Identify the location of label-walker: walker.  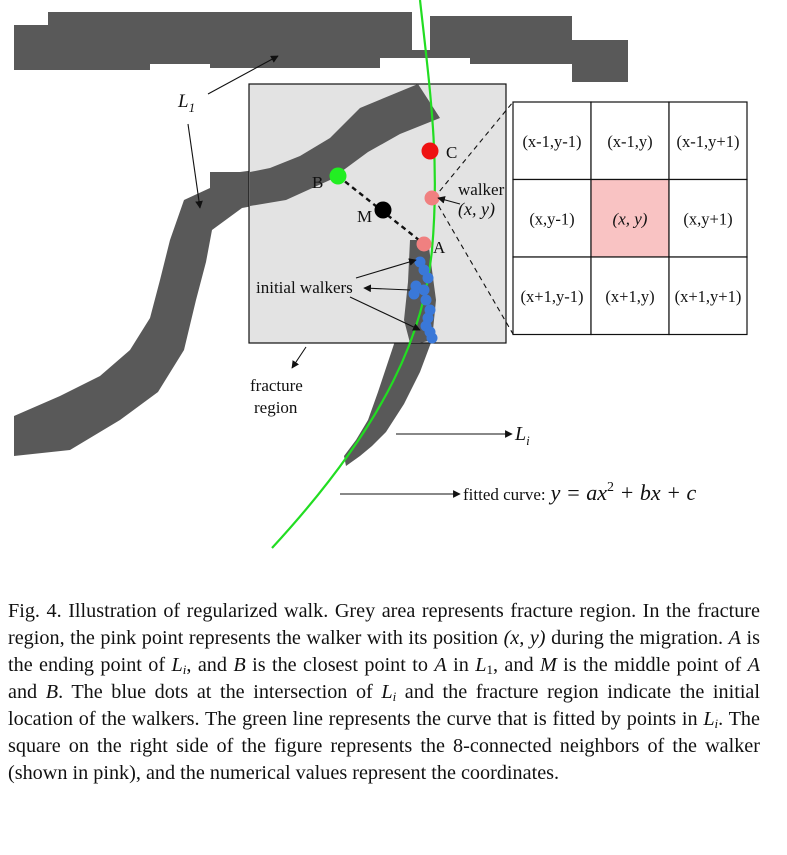
(481, 189).